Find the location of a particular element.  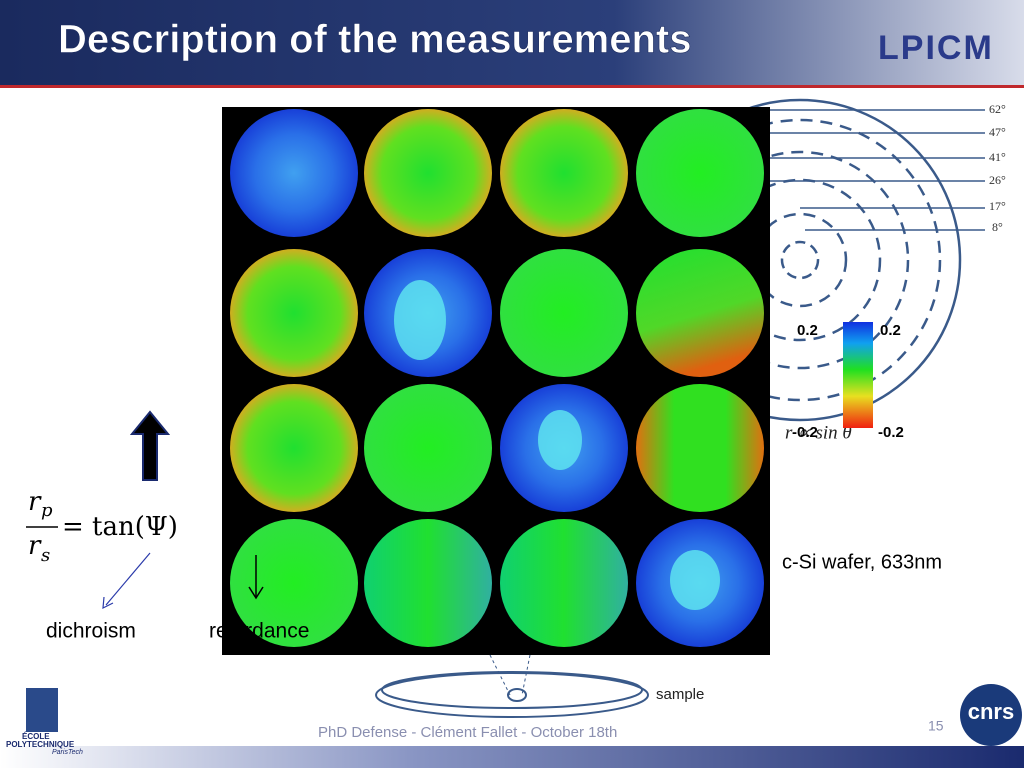

logo: LPICM is located at coordinates (936, 48).